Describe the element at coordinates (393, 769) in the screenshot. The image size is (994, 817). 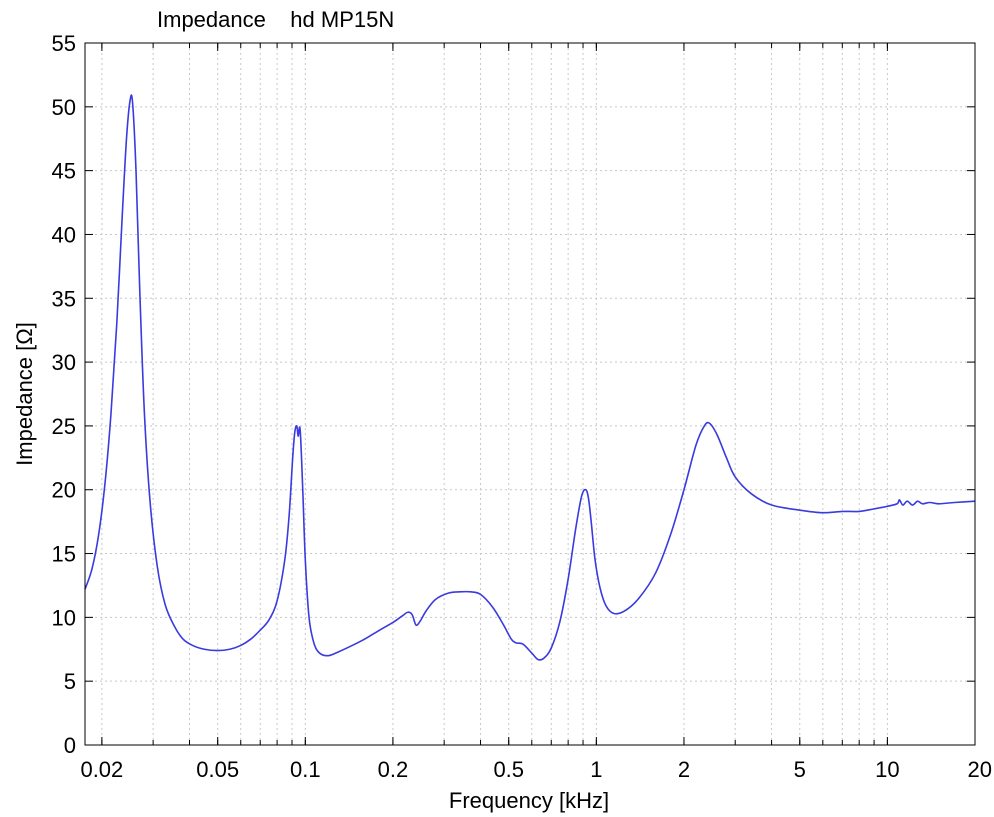
I see `x-tick-label: 0.2` at that location.